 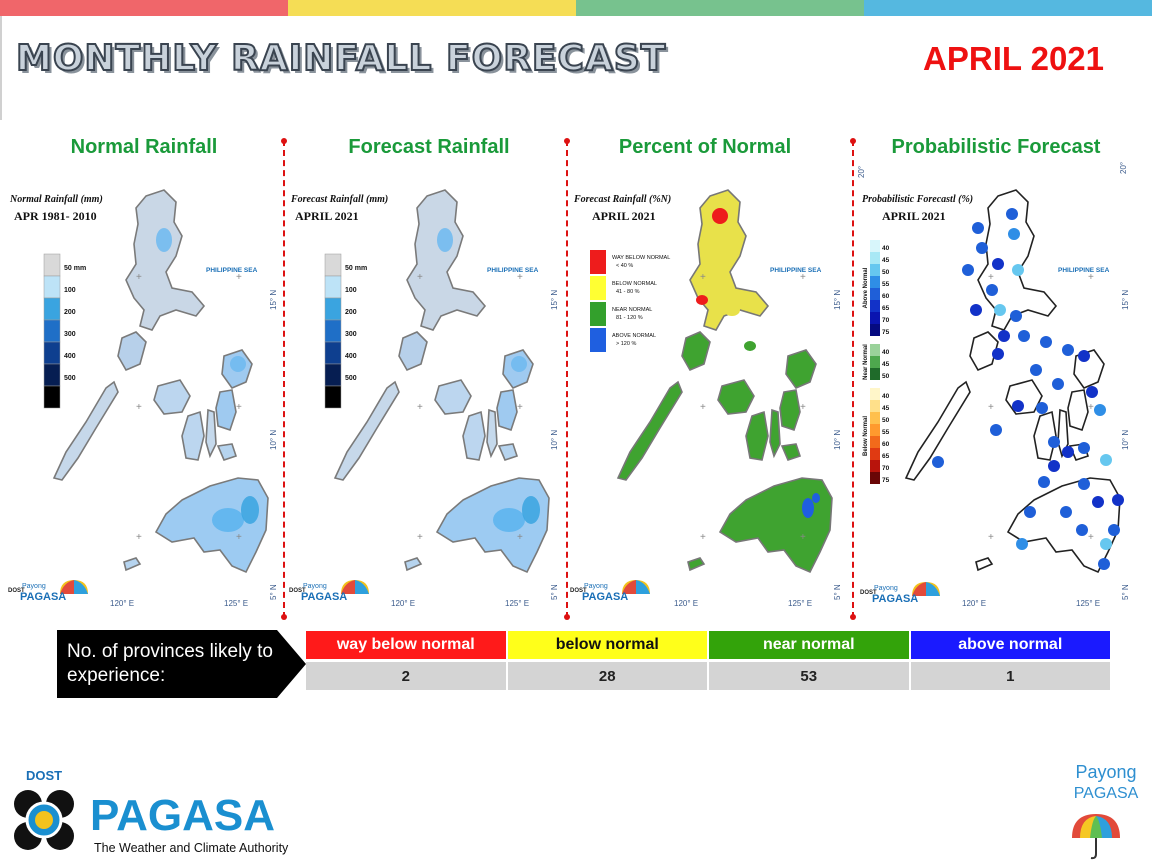 I want to click on legend-tick: 45, so click(x=886, y=260).